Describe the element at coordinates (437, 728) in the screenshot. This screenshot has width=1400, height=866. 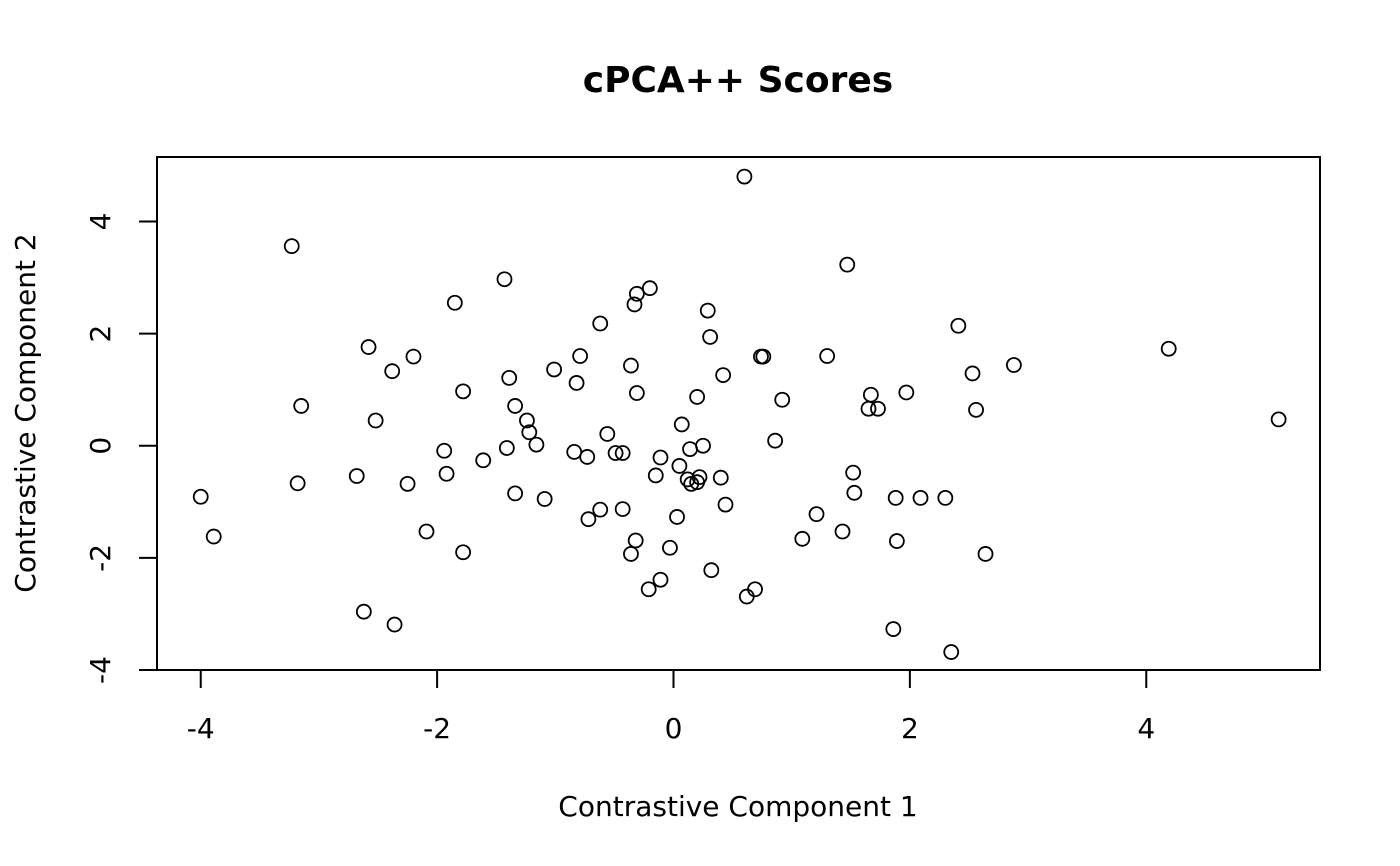
I see `x-tick-label: -2` at that location.